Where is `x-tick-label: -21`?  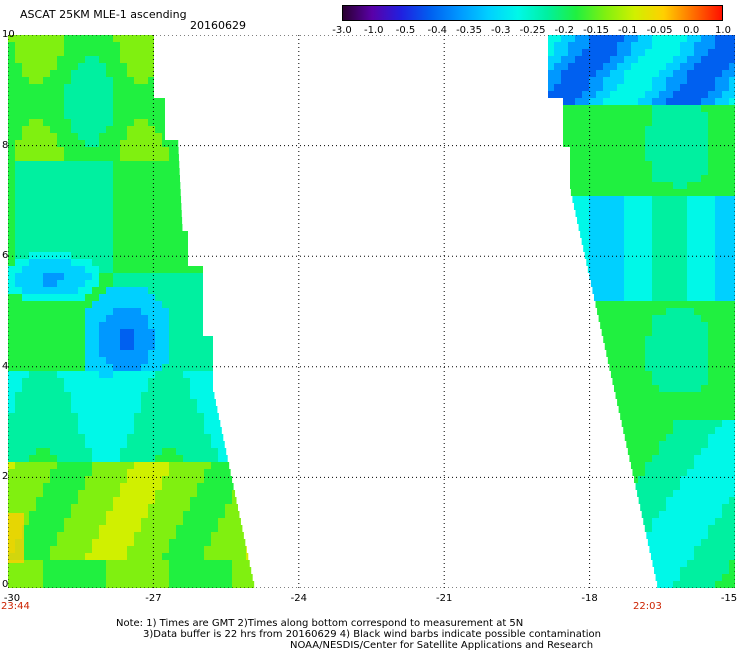 x-tick-label: -21 is located at coordinates (444, 598).